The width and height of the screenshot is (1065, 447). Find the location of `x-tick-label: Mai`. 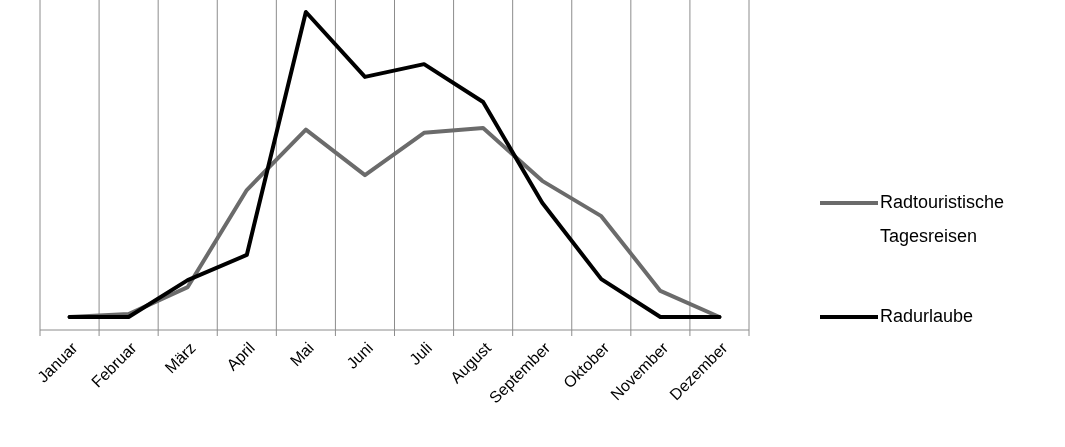

x-tick-label: Mai is located at coordinates (301, 354).